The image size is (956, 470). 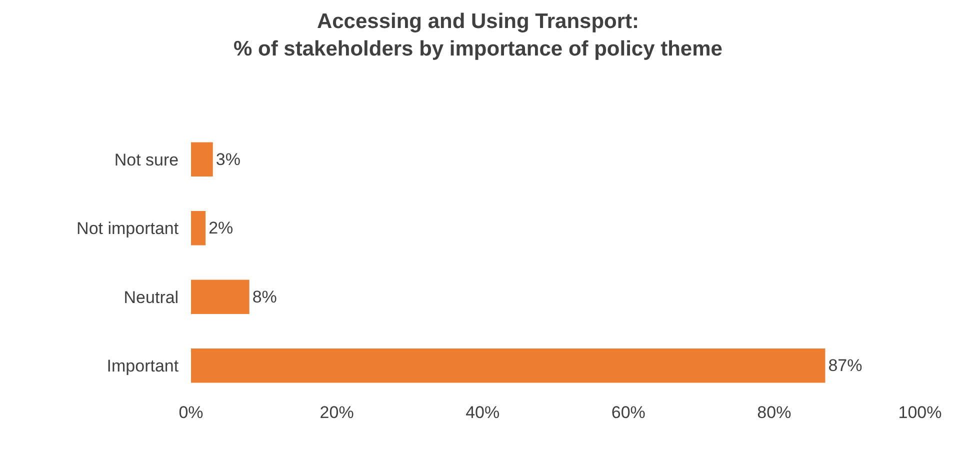 What do you see at coordinates (264, 296) in the screenshot?
I see `data-label: 8%` at bounding box center [264, 296].